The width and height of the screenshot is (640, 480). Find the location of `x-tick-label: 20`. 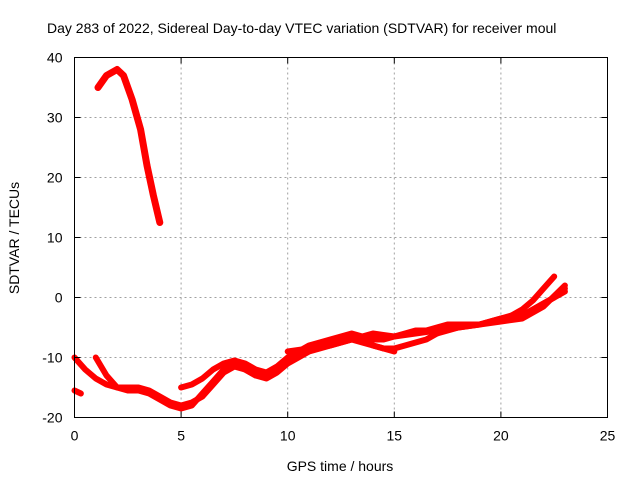

x-tick-label: 20 is located at coordinates (501, 436).